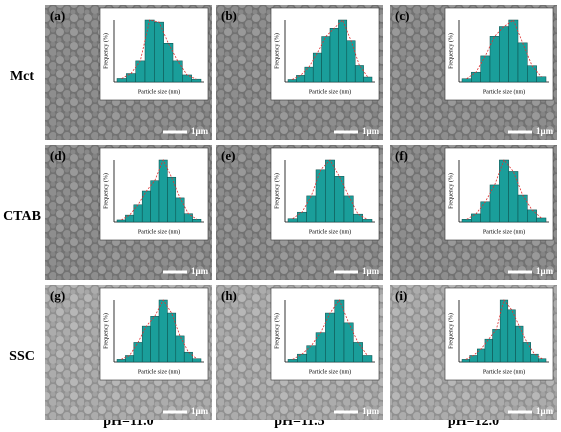  I want to click on row-label: CTAB, so click(22, 216).